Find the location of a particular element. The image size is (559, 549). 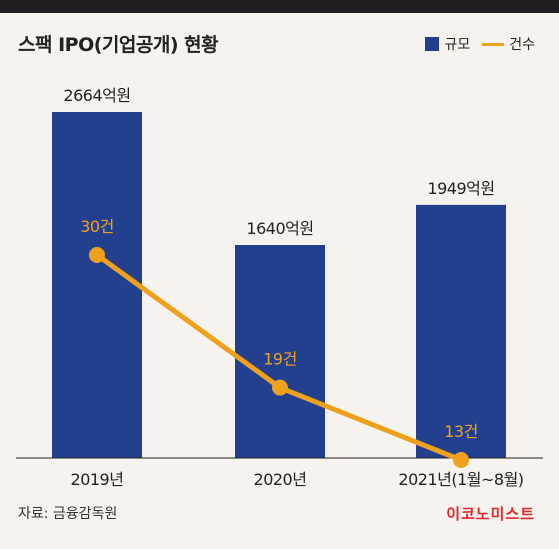

bar-value-label-0: 2664억원 is located at coordinates (96, 95).